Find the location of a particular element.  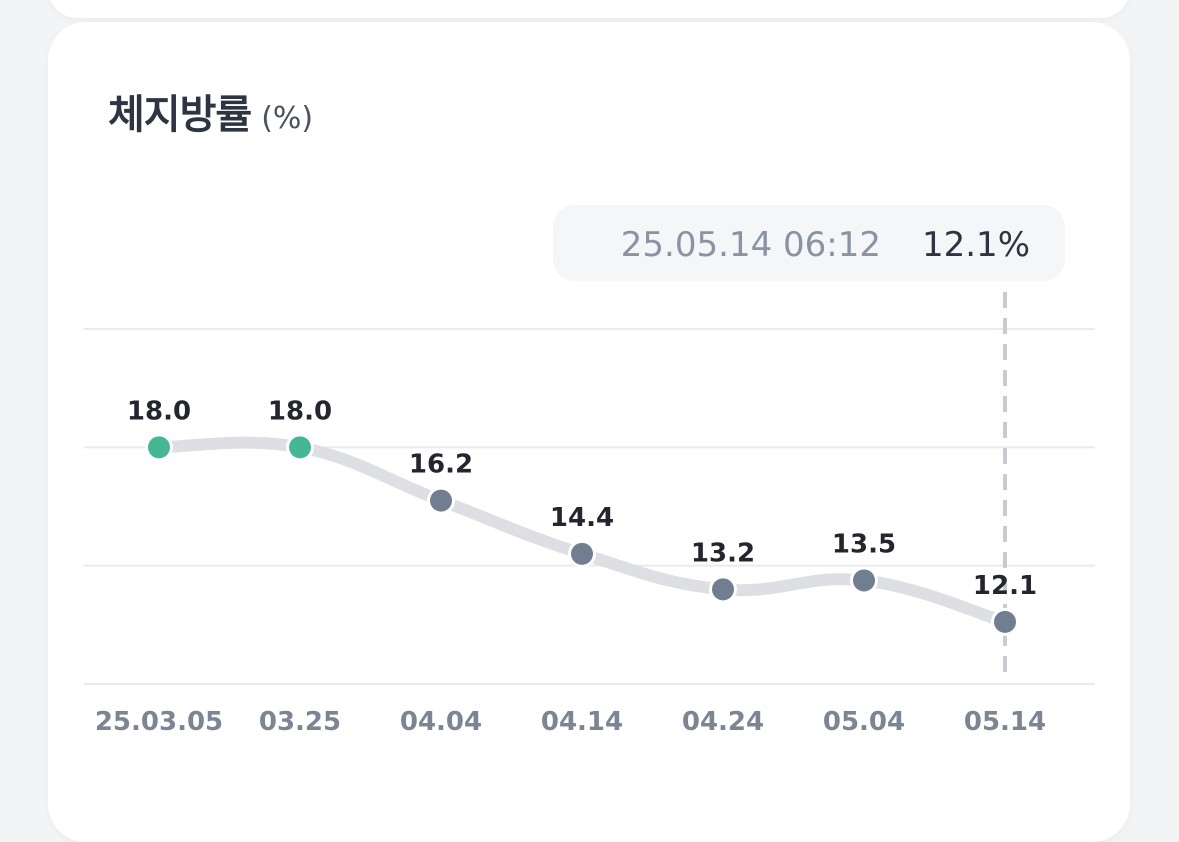

tooltip-datetime: 25.05.14 06:12 is located at coordinates (751, 245).